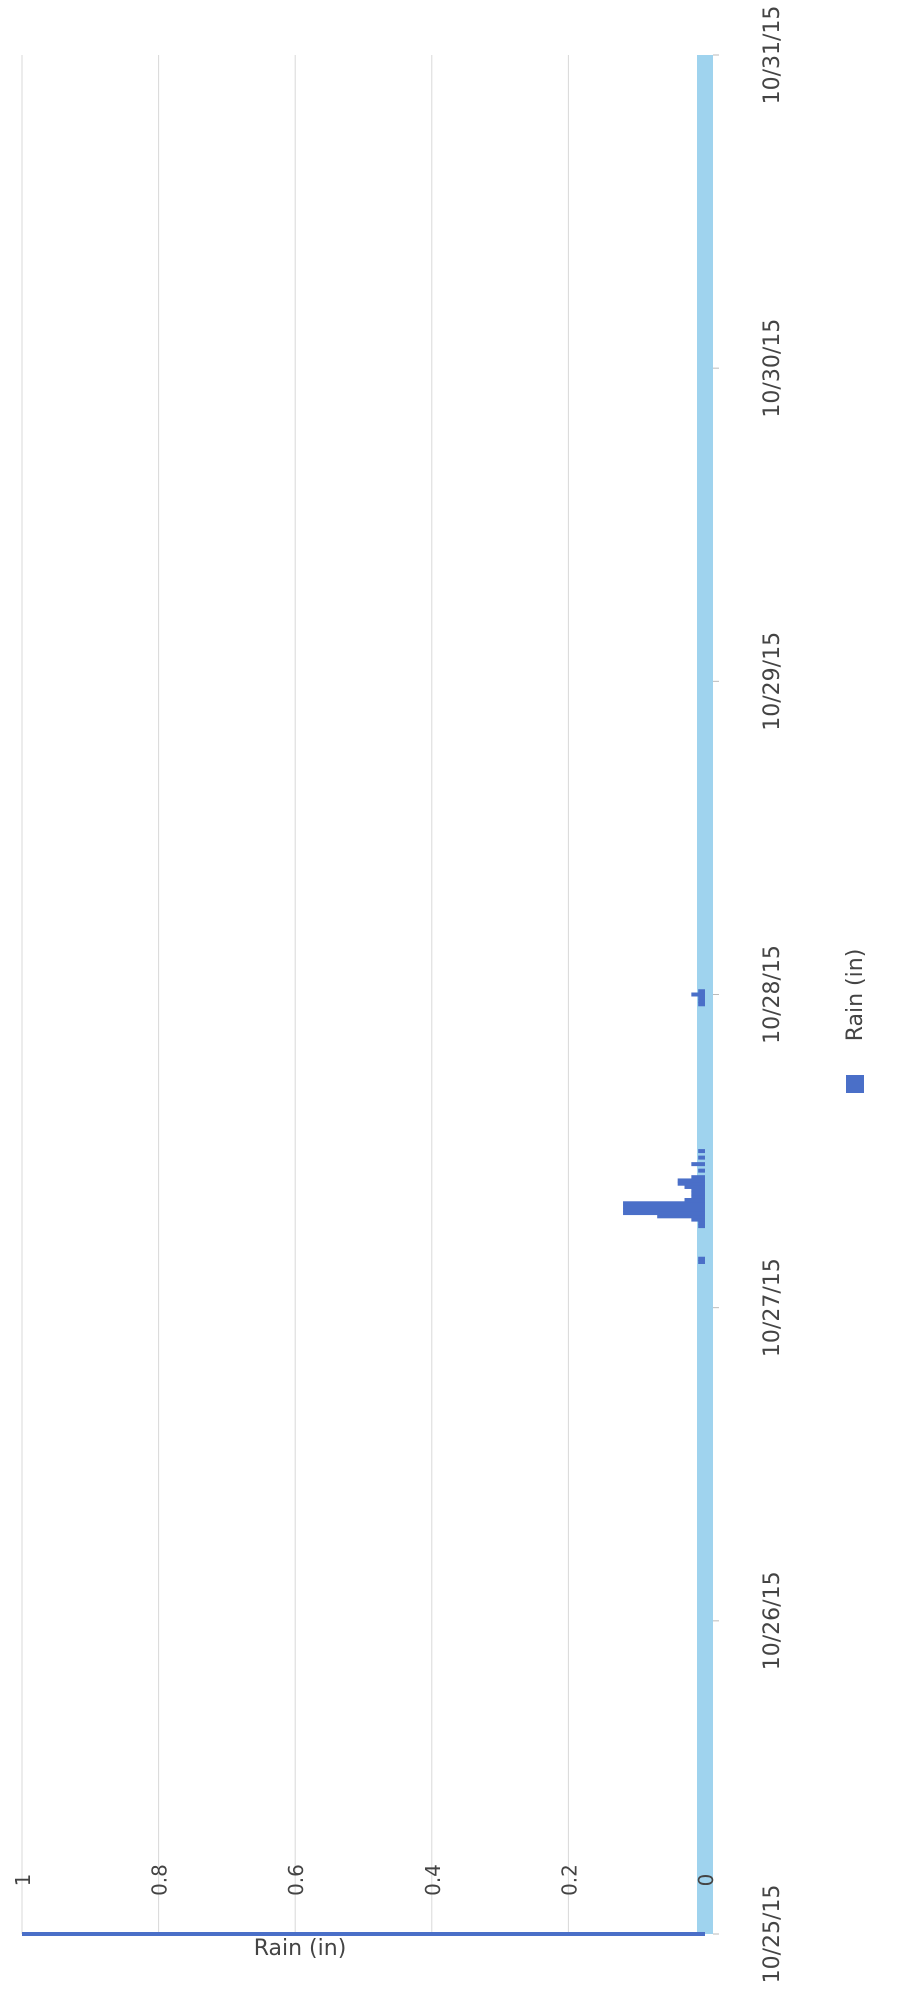  What do you see at coordinates (772, 681) in the screenshot?
I see `x-tick-label: 10/29/15` at bounding box center [772, 681].